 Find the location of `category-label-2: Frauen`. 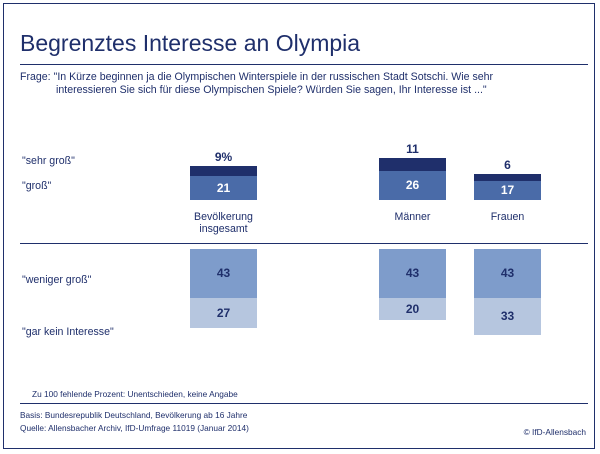

category-label-2: Frauen is located at coordinates (507, 217).